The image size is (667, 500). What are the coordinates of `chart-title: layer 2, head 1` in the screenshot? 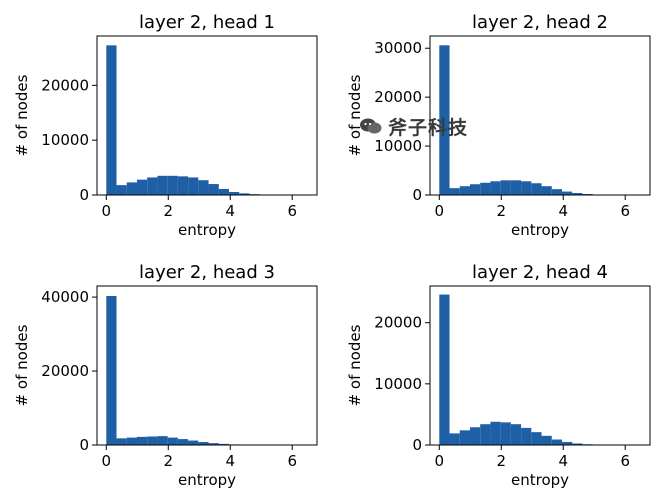 It's located at (207, 22).